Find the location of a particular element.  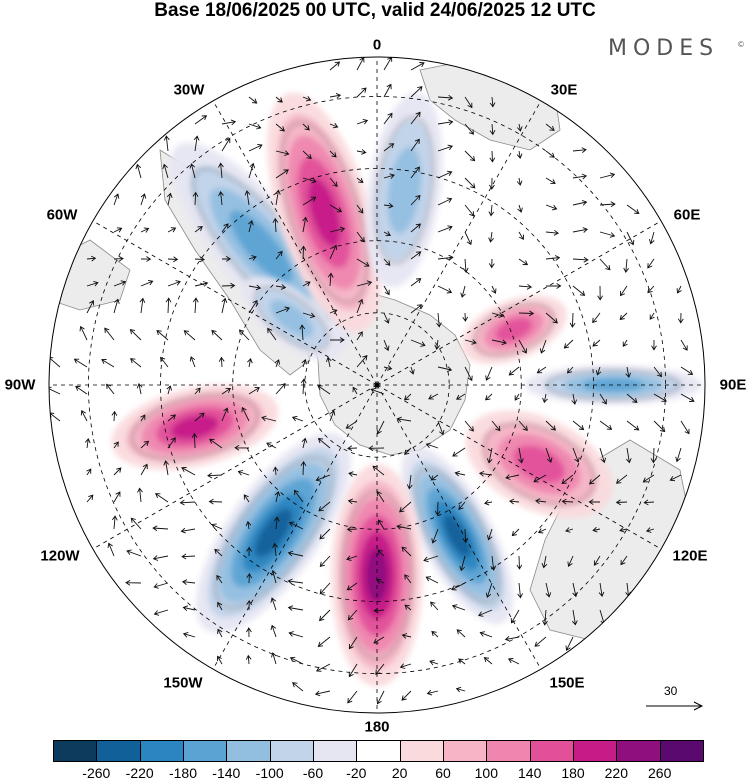

brand-logo: MODES is located at coordinates (664, 48).